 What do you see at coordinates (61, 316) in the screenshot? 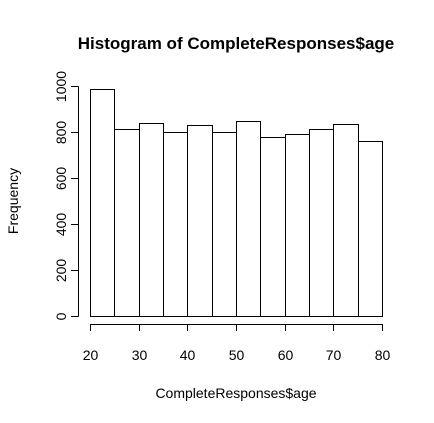
I see `y-tick-label: 0` at bounding box center [61, 316].